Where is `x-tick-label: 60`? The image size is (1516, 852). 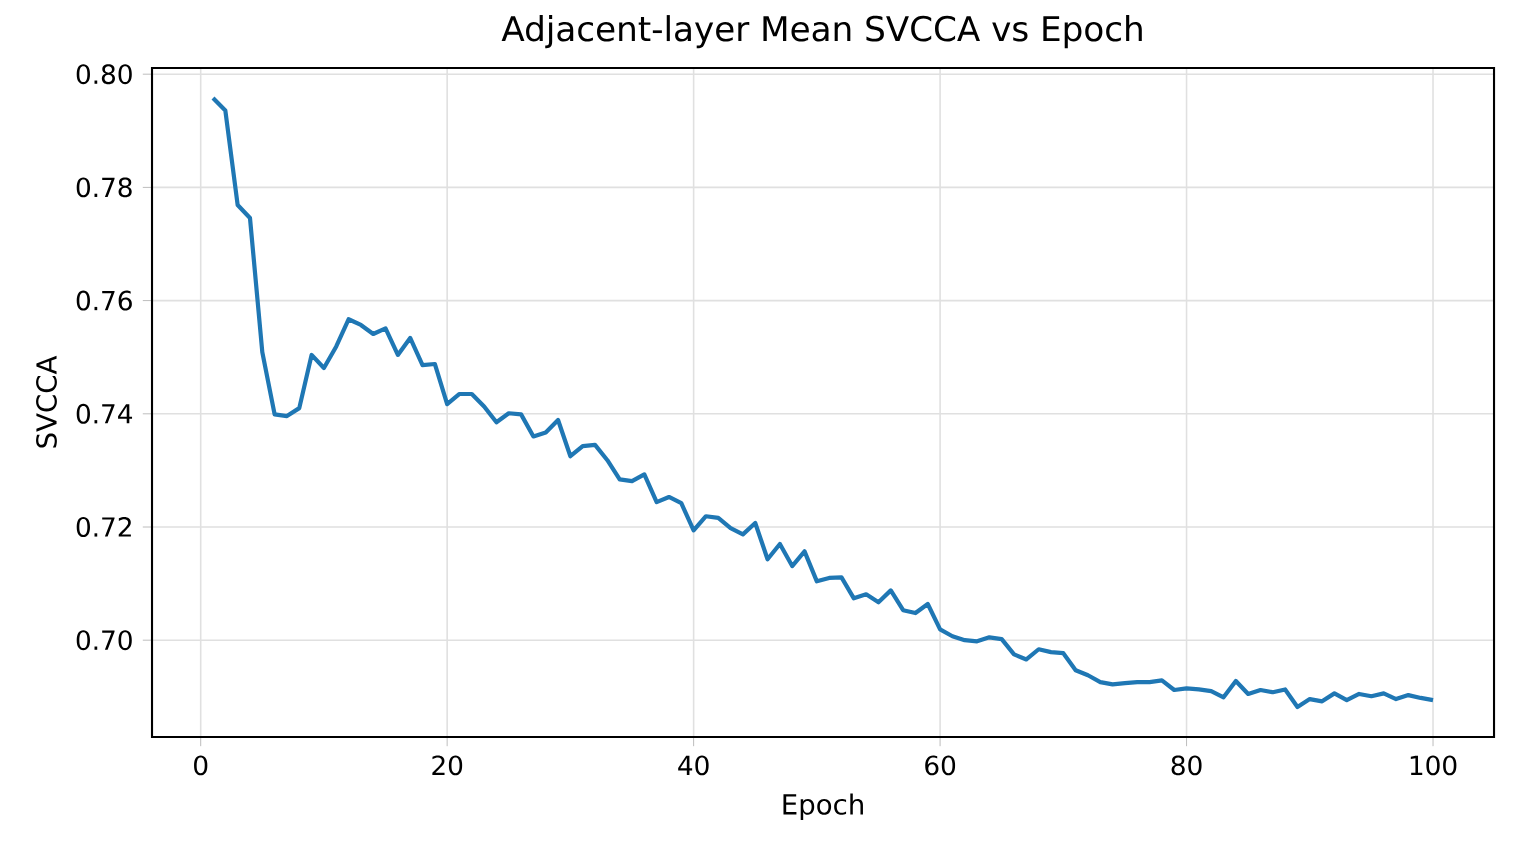
x-tick-label: 60 is located at coordinates (940, 765).